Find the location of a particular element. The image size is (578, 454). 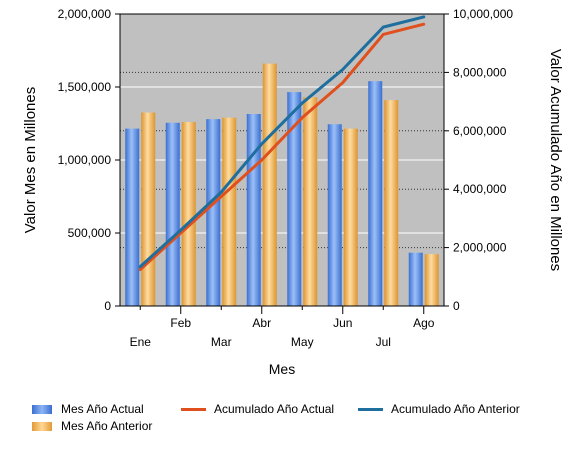

y2-tick-label: 6,000,000 is located at coordinates (480, 131).